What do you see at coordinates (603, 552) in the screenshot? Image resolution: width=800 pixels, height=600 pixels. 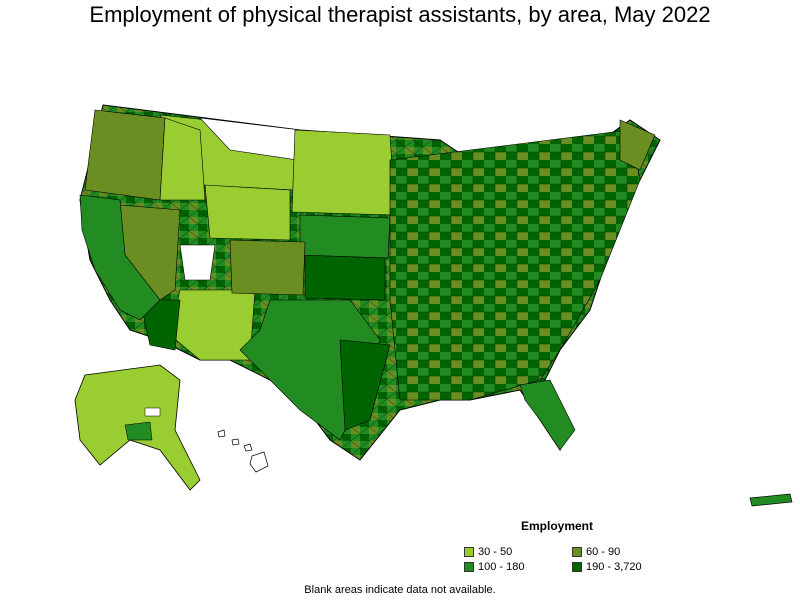 I see `legend-label: 60 - 90` at bounding box center [603, 552].